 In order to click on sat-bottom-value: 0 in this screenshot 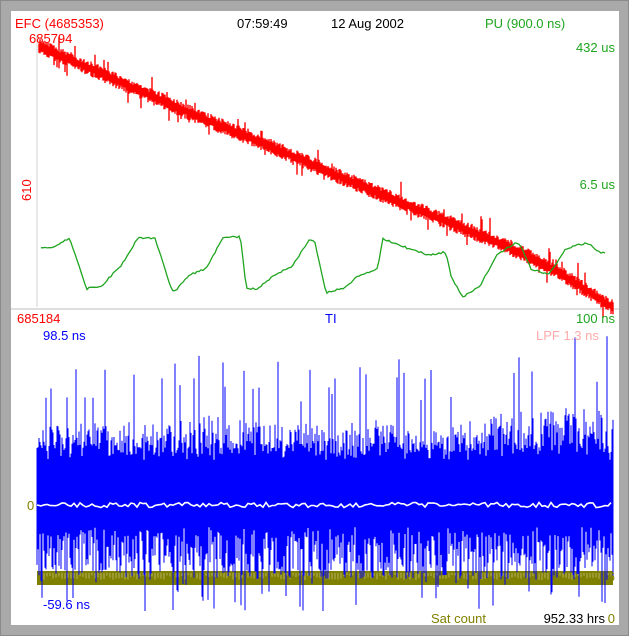, I will do `click(611, 618)`.